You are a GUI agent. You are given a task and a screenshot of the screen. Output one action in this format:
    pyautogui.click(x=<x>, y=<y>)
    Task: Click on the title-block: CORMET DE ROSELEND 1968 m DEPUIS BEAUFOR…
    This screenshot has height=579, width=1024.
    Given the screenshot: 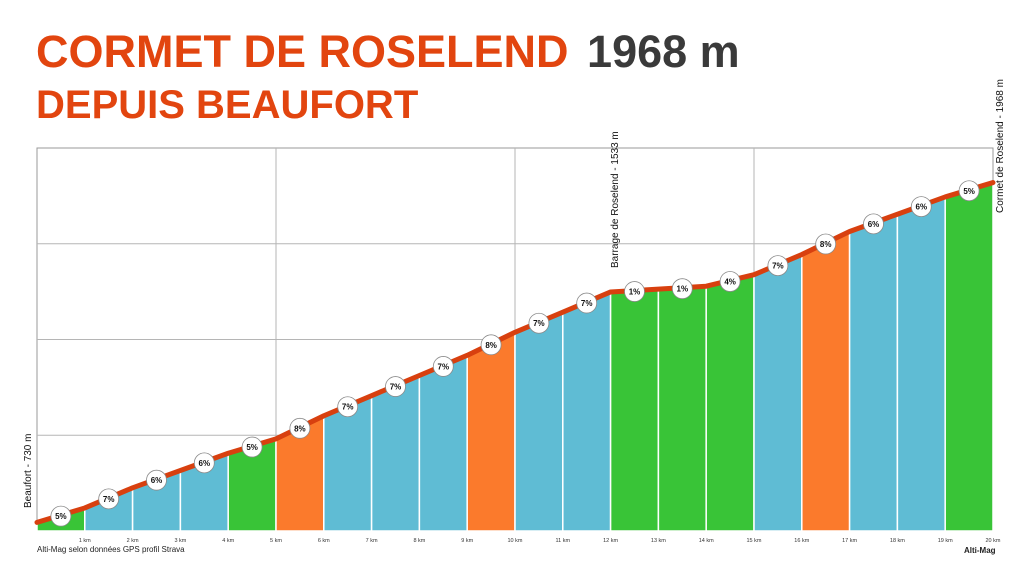 What is the action you would take?
    pyautogui.click(x=388, y=77)
    